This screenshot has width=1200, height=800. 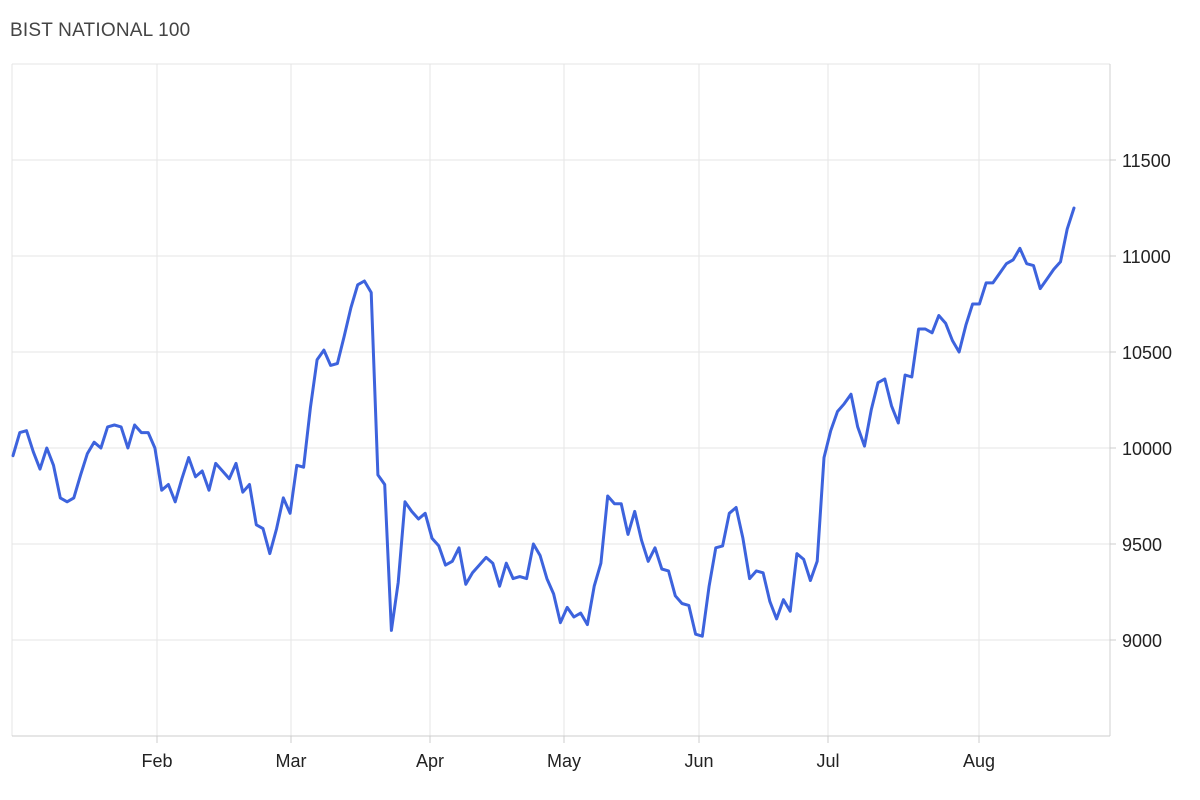 I want to click on x-tick-label: Mar, so click(x=291, y=761).